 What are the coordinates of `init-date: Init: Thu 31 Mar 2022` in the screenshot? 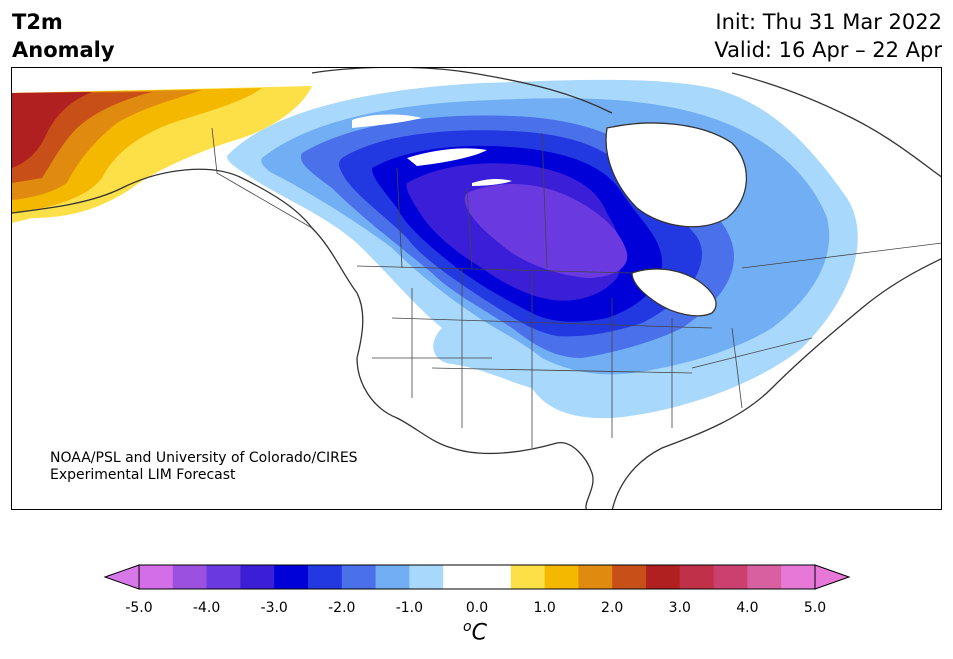 It's located at (828, 22).